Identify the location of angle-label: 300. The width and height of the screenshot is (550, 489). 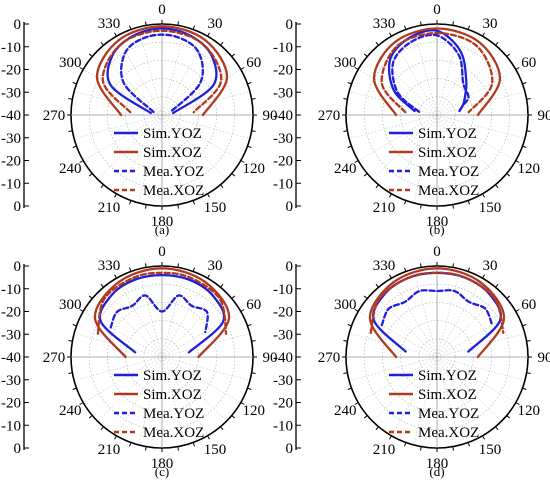
(345, 305).